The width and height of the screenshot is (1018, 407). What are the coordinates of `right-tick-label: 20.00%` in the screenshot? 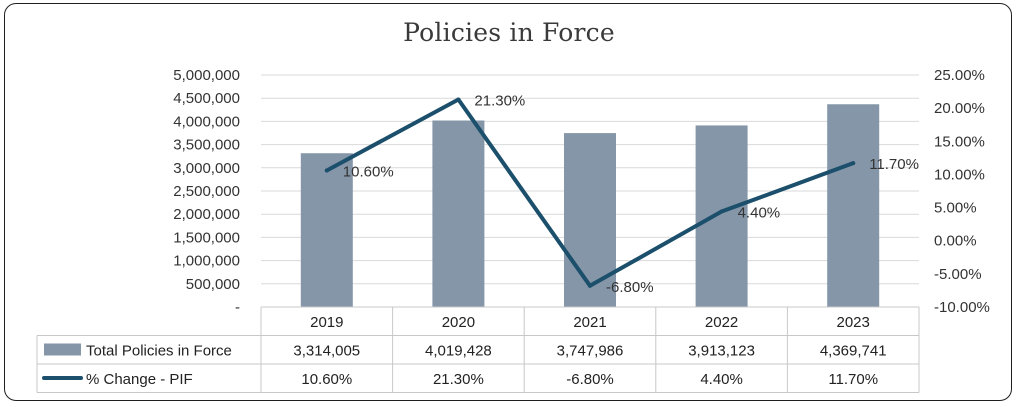 It's located at (959, 108).